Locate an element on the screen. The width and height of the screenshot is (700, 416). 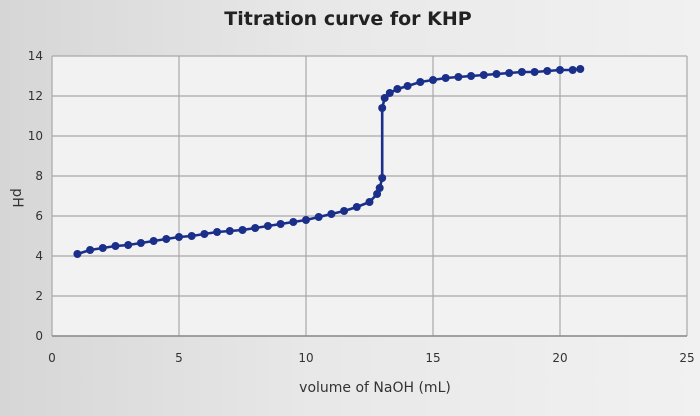
y-tick-label: 12 is located at coordinates (35, 96).